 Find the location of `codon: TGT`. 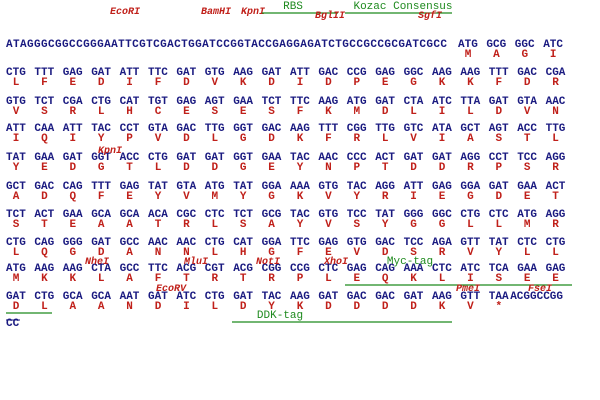

codon: TGT is located at coordinates (158, 102).